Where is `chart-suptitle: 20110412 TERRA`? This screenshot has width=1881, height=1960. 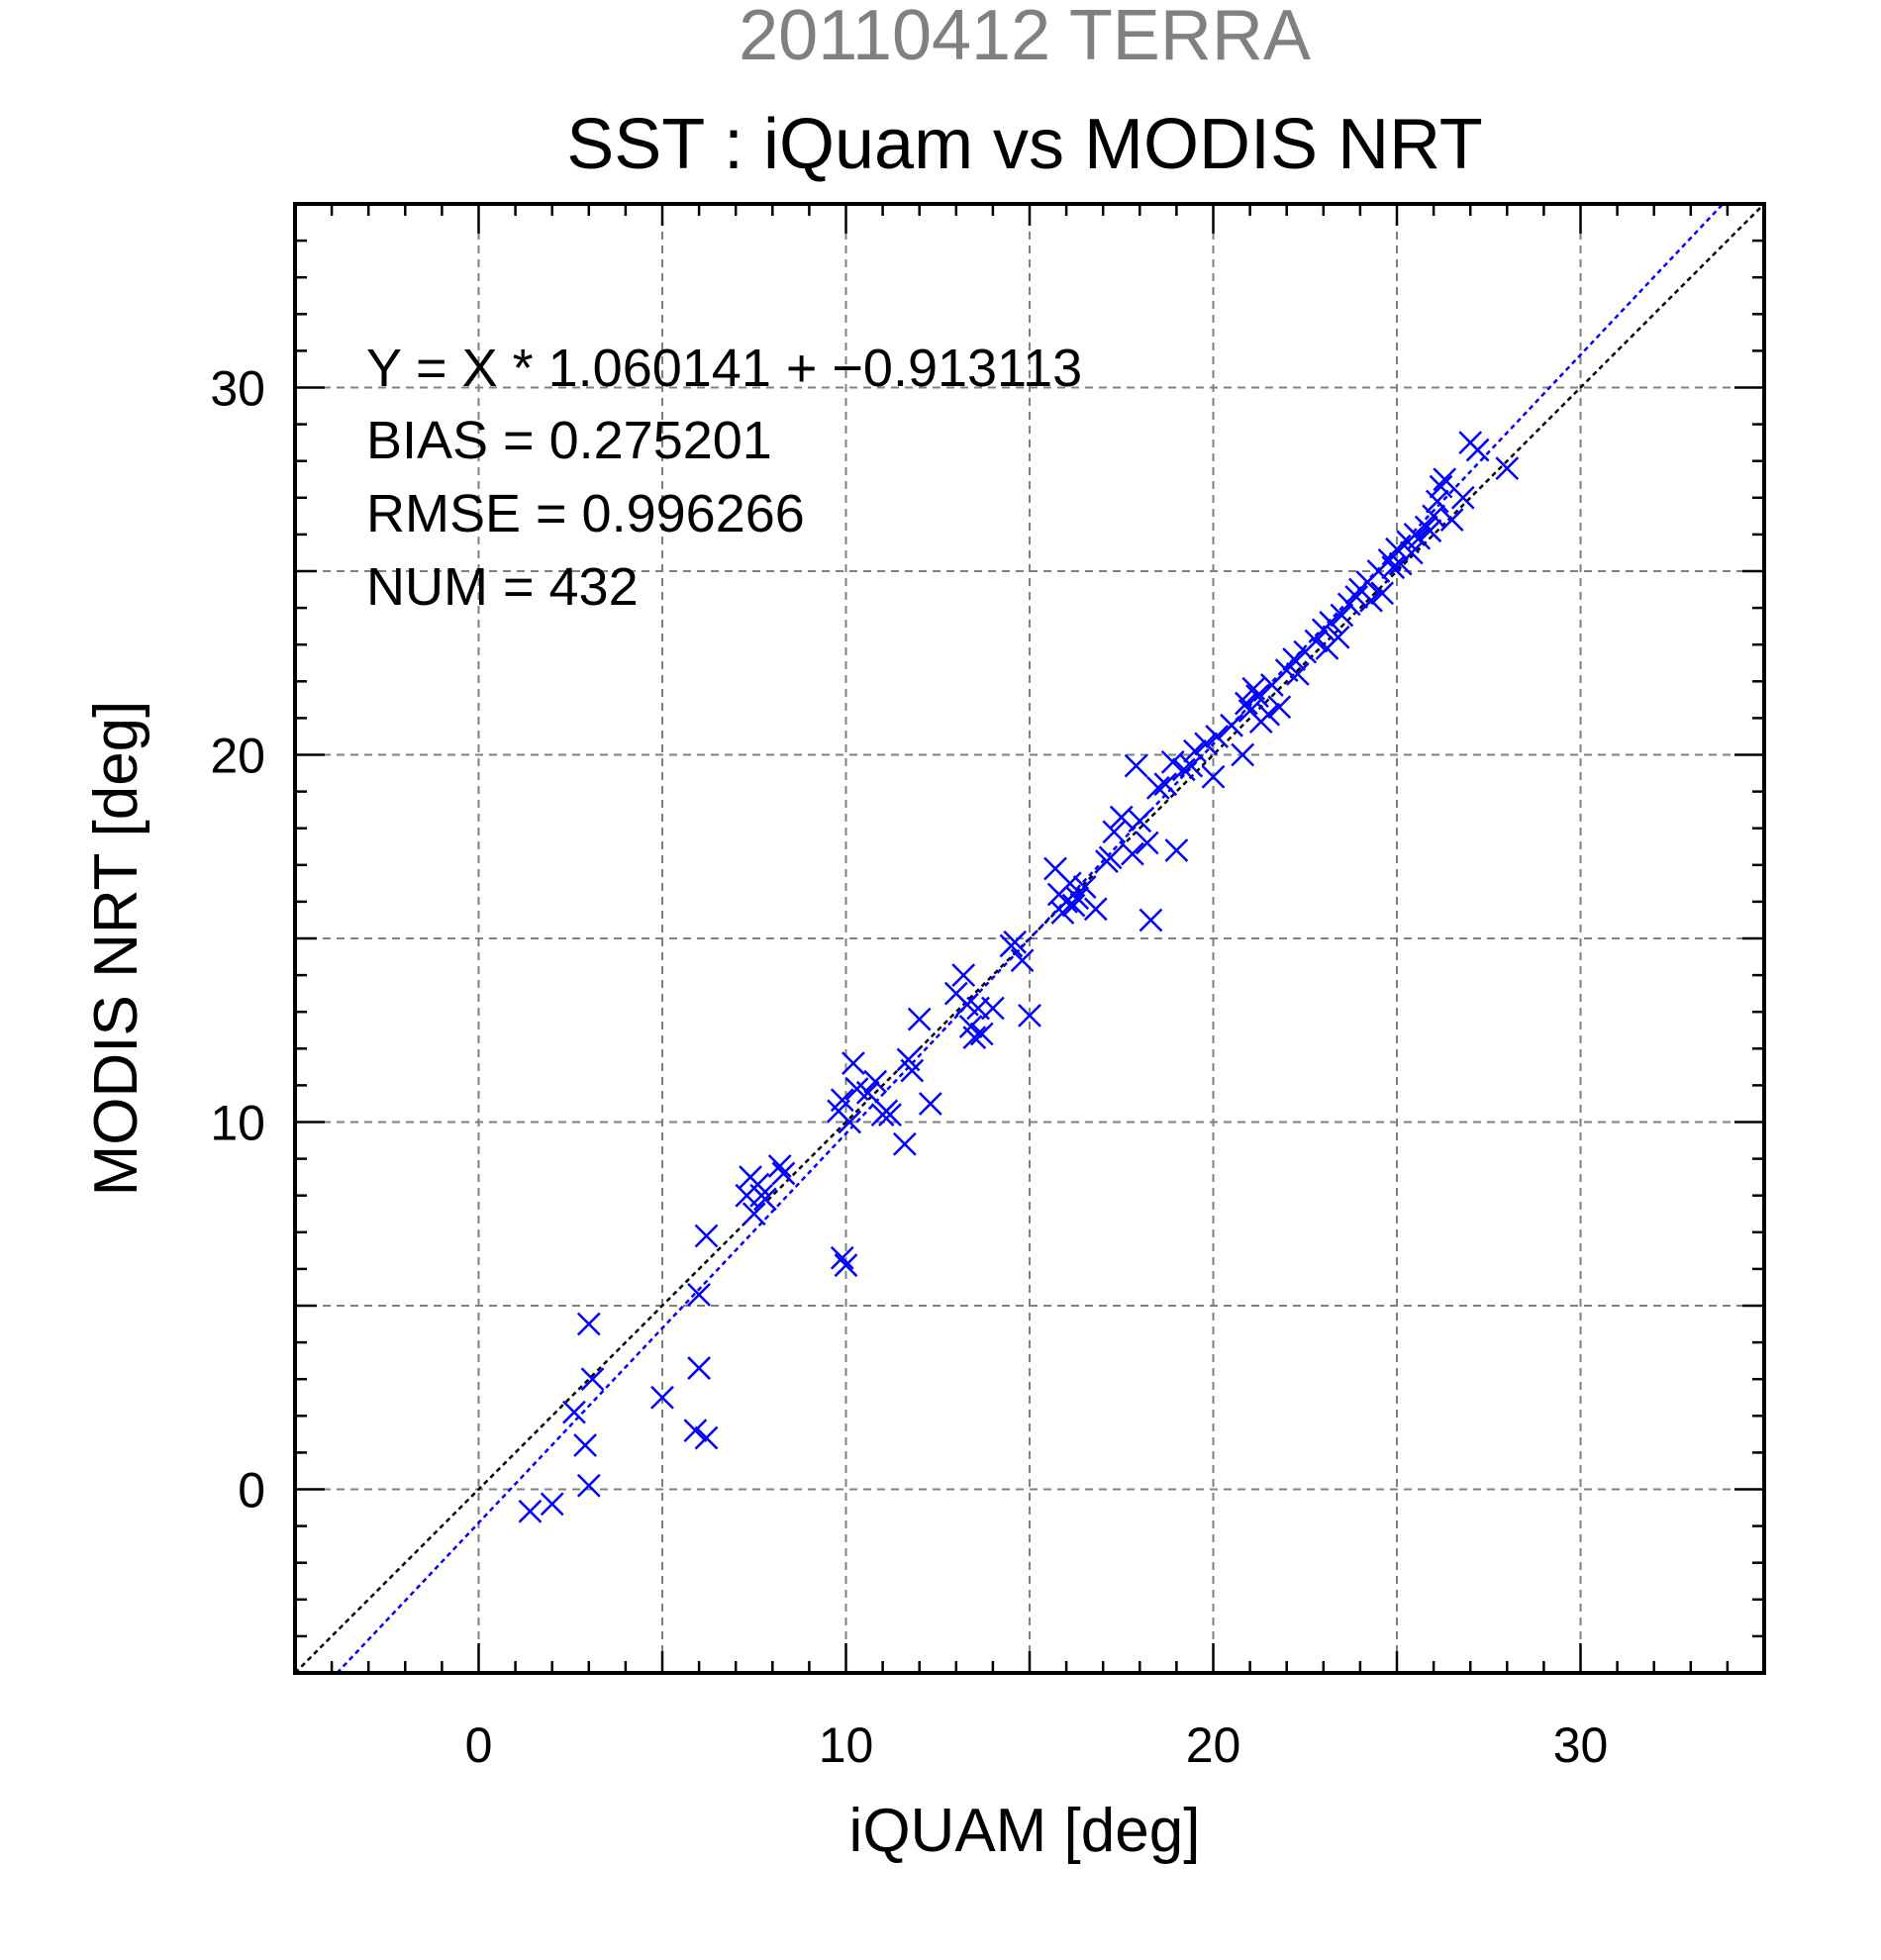
chart-suptitle: 20110412 TERRA is located at coordinates (1025, 37).